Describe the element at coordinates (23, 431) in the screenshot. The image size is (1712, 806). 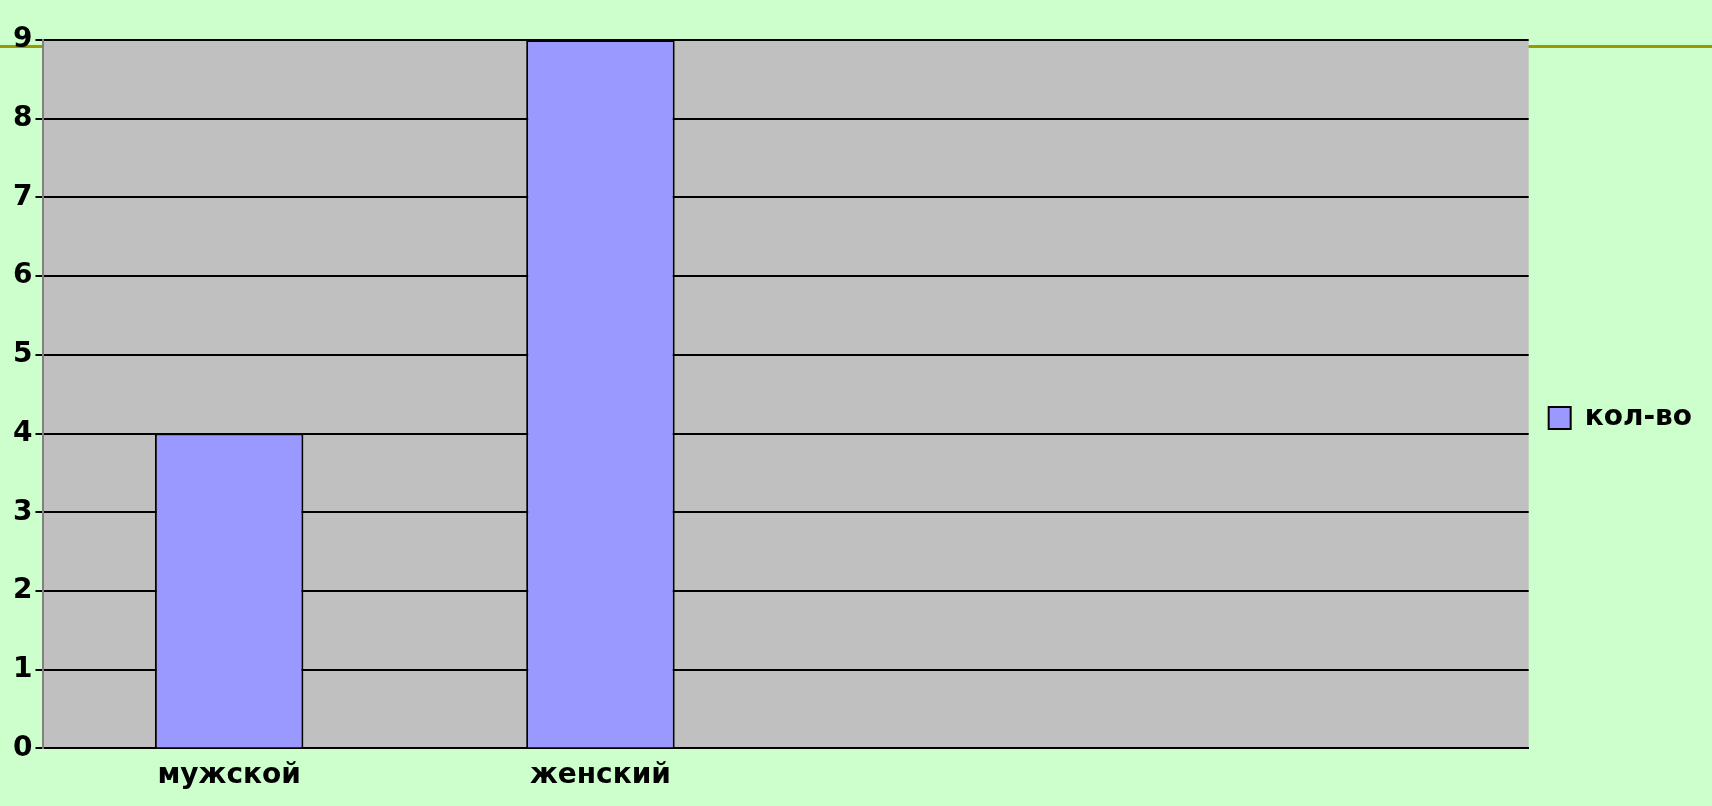
I see `y-tick-label: 4` at that location.